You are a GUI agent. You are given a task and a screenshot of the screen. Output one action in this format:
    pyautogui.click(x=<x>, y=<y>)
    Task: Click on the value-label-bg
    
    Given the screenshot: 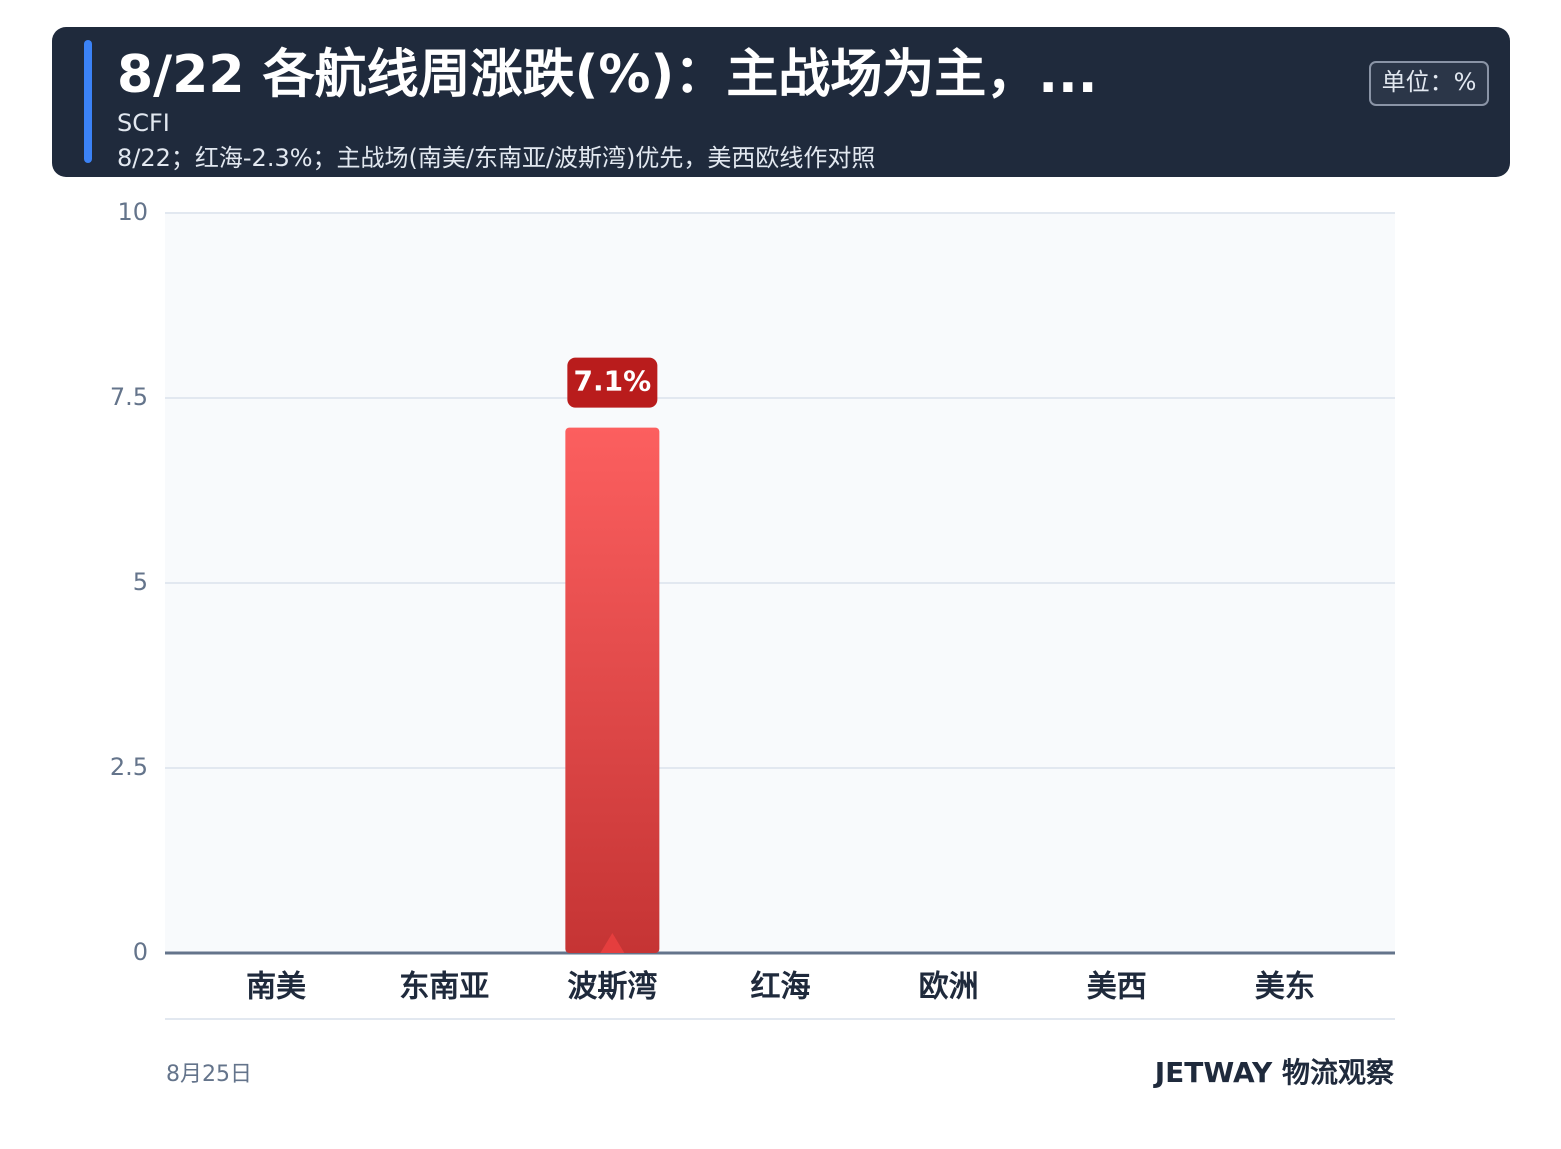 What is the action you would take?
    pyautogui.click(x=612, y=382)
    